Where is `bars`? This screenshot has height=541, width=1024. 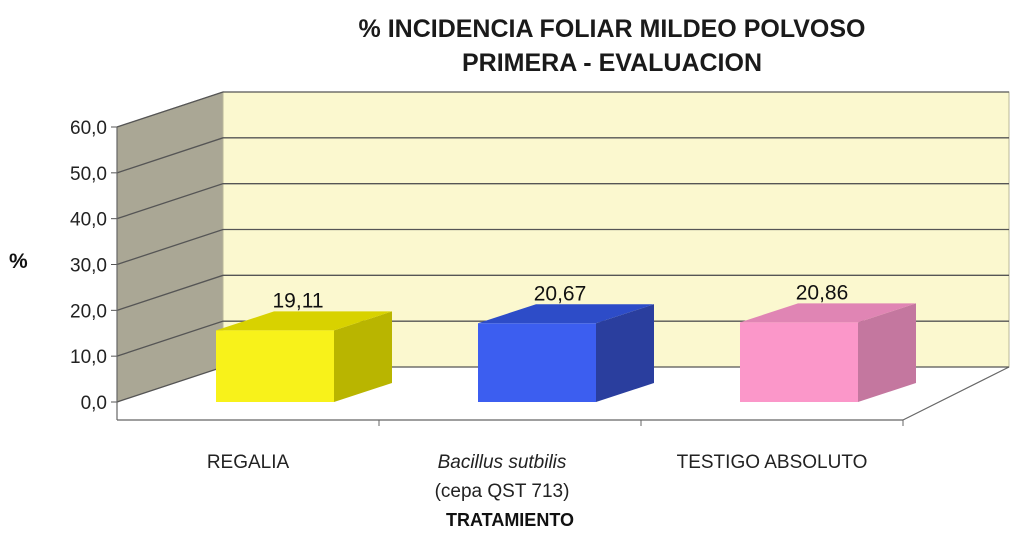 bars is located at coordinates (566, 352).